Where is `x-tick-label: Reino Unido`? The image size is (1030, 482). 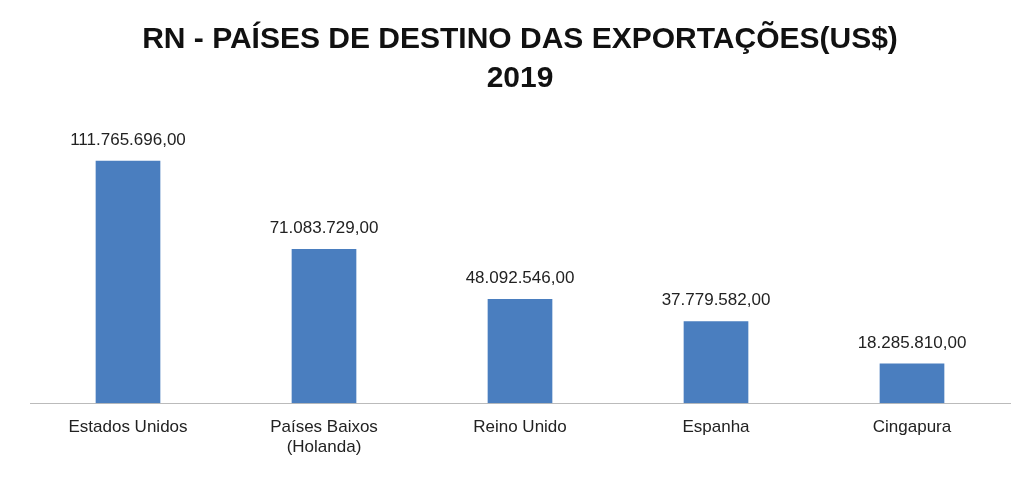 x-tick-label: Reino Unido is located at coordinates (520, 427).